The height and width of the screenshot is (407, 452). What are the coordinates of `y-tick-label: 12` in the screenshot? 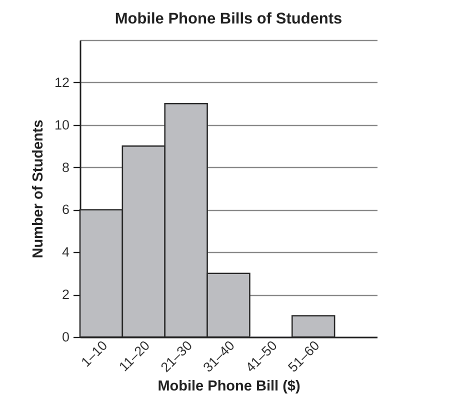 It's located at (62, 82).